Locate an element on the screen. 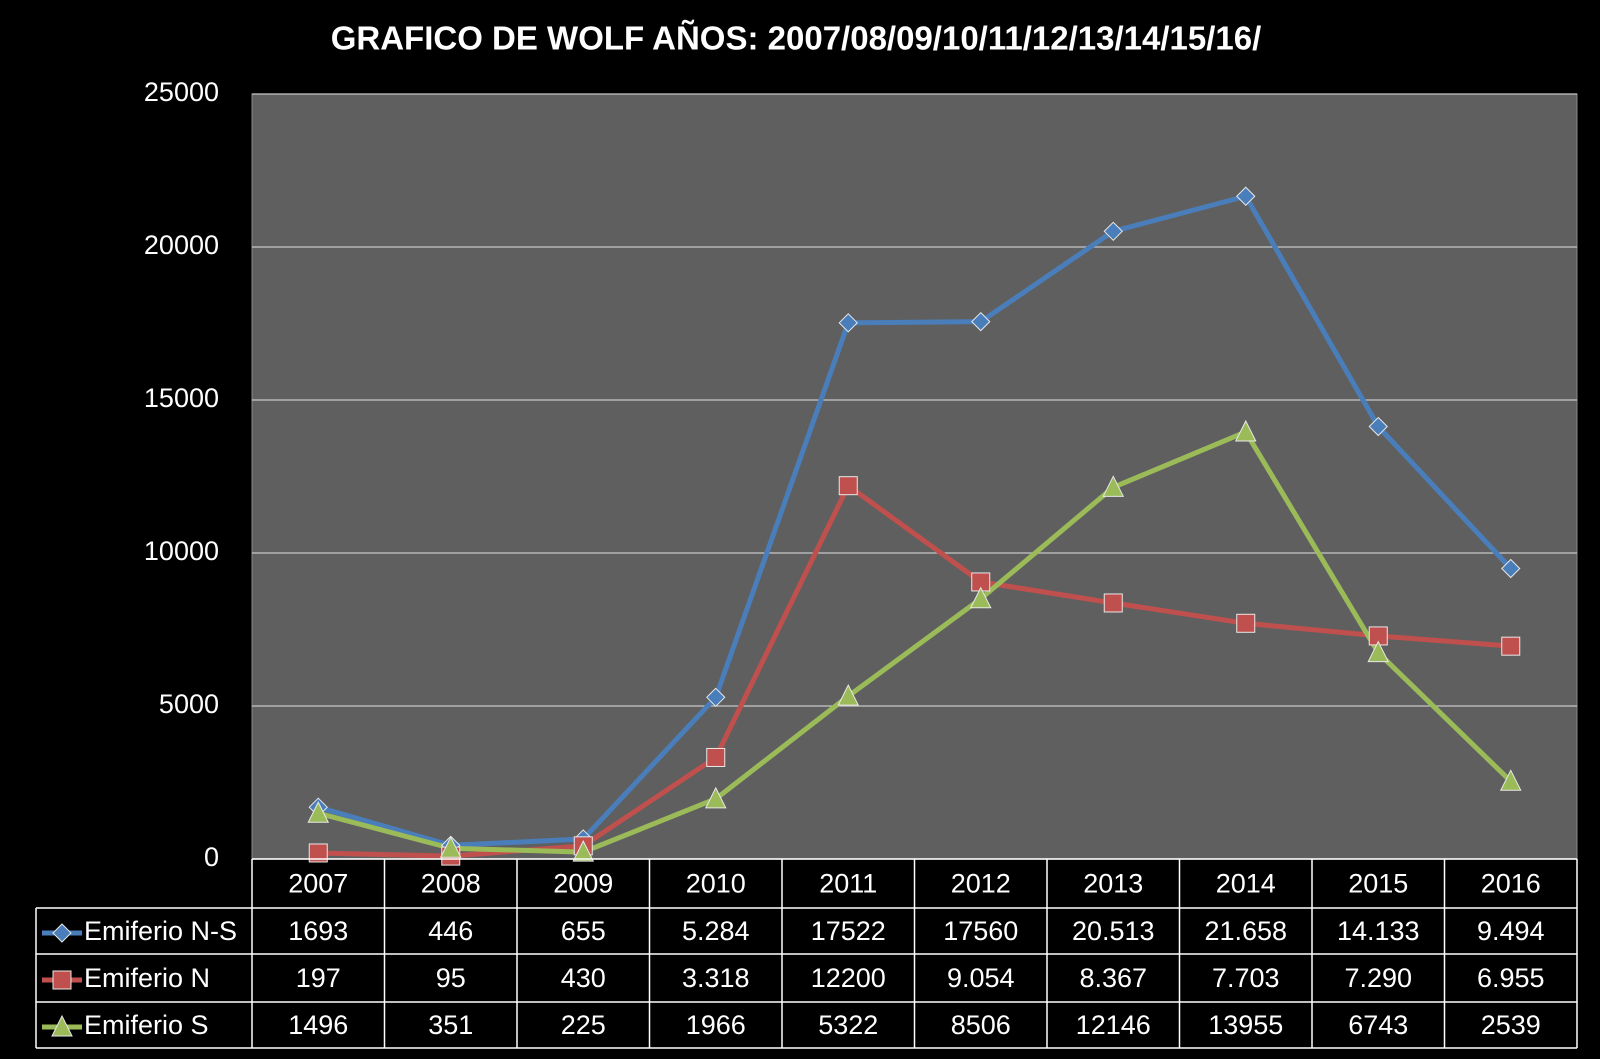 The width and height of the screenshot is (1600, 1059). table-cell: 446 is located at coordinates (450, 931).